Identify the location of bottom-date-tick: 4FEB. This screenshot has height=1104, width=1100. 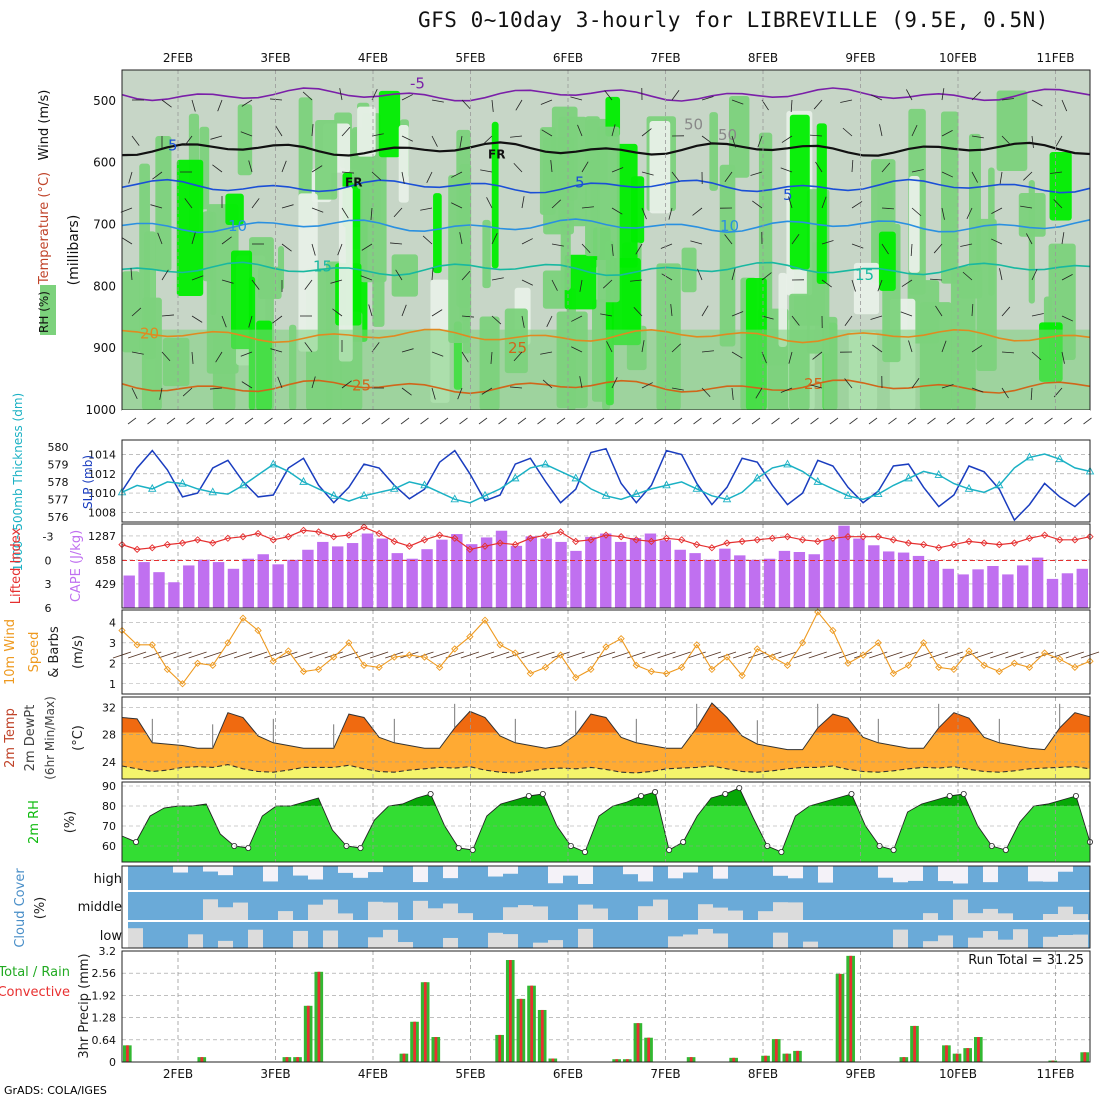
(373, 1074).